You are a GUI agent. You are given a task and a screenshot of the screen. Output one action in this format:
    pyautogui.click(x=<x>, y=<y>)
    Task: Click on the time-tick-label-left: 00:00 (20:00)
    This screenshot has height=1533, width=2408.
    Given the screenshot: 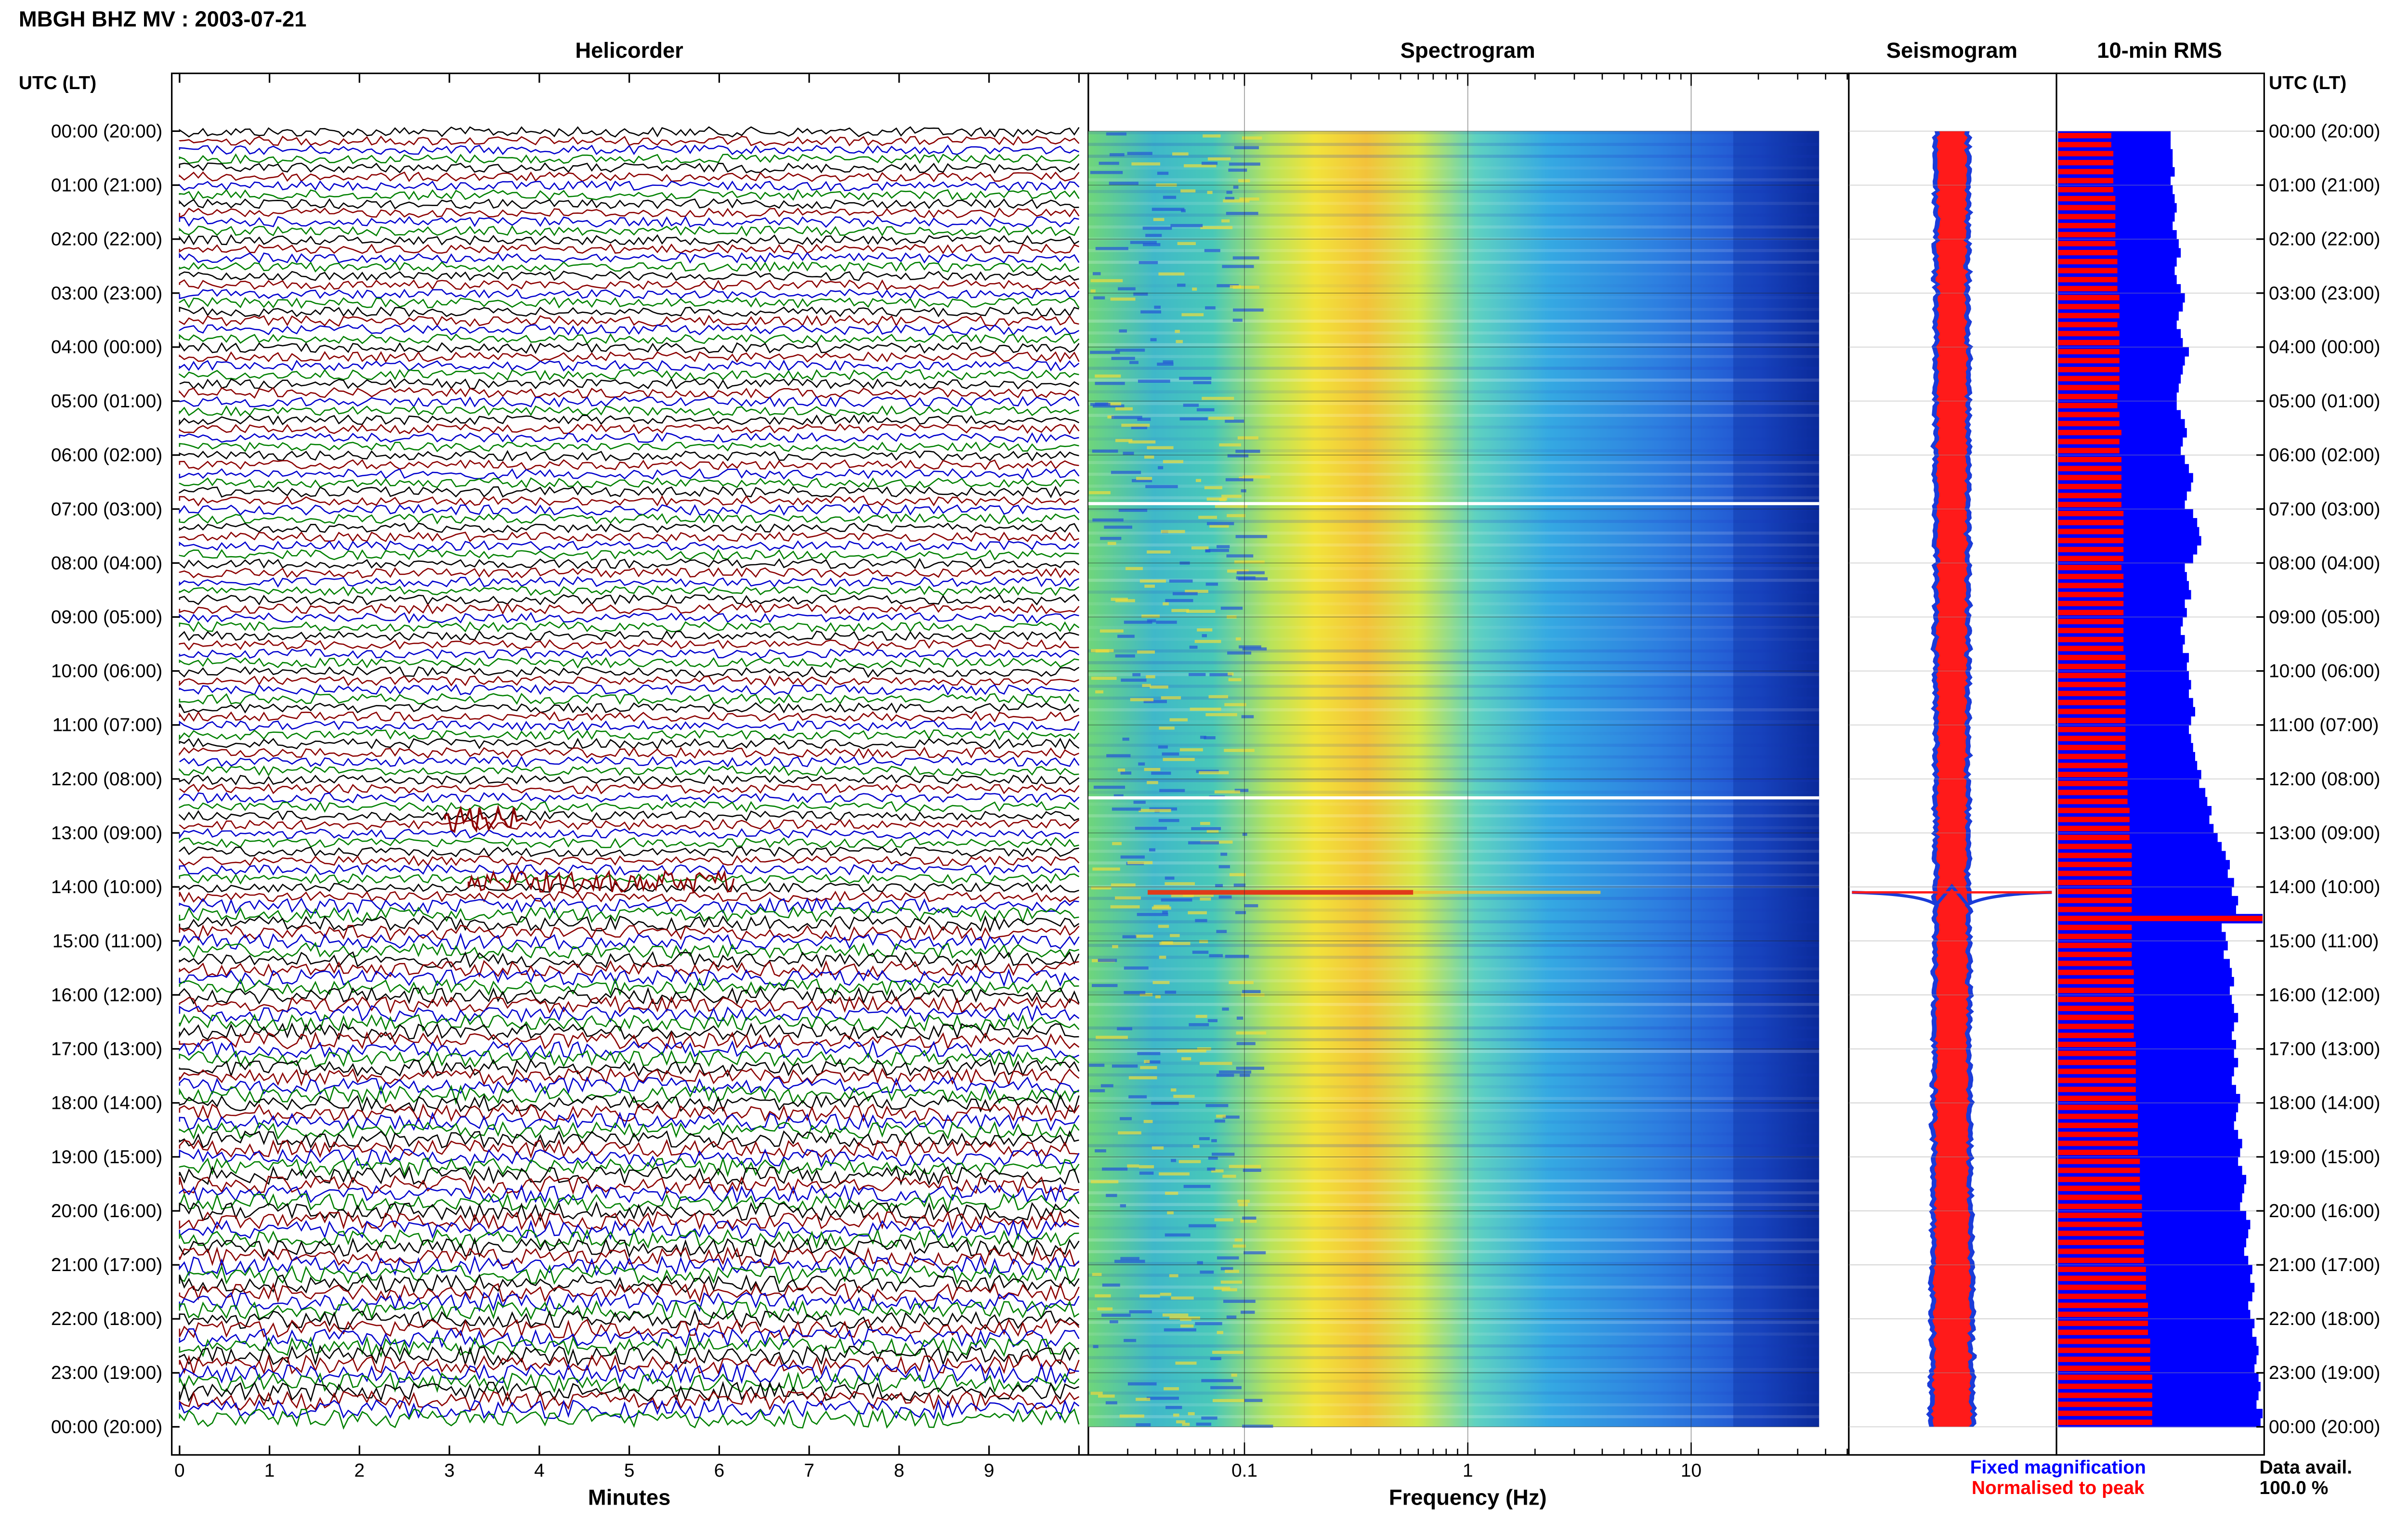 What is the action you would take?
    pyautogui.click(x=106, y=1426)
    